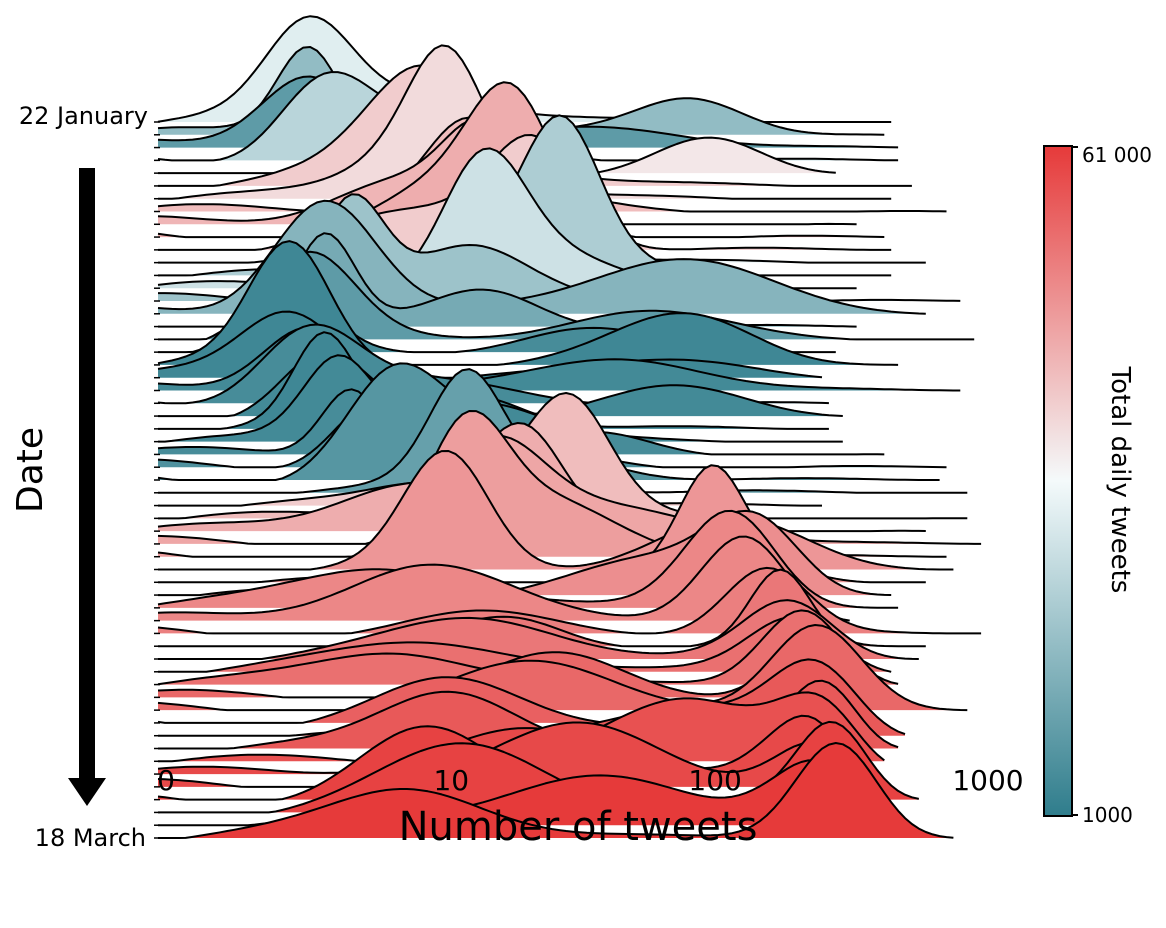 The image size is (1166, 928). Describe the element at coordinates (166, 780) in the screenshot. I see `x-tick-label: 0` at that location.